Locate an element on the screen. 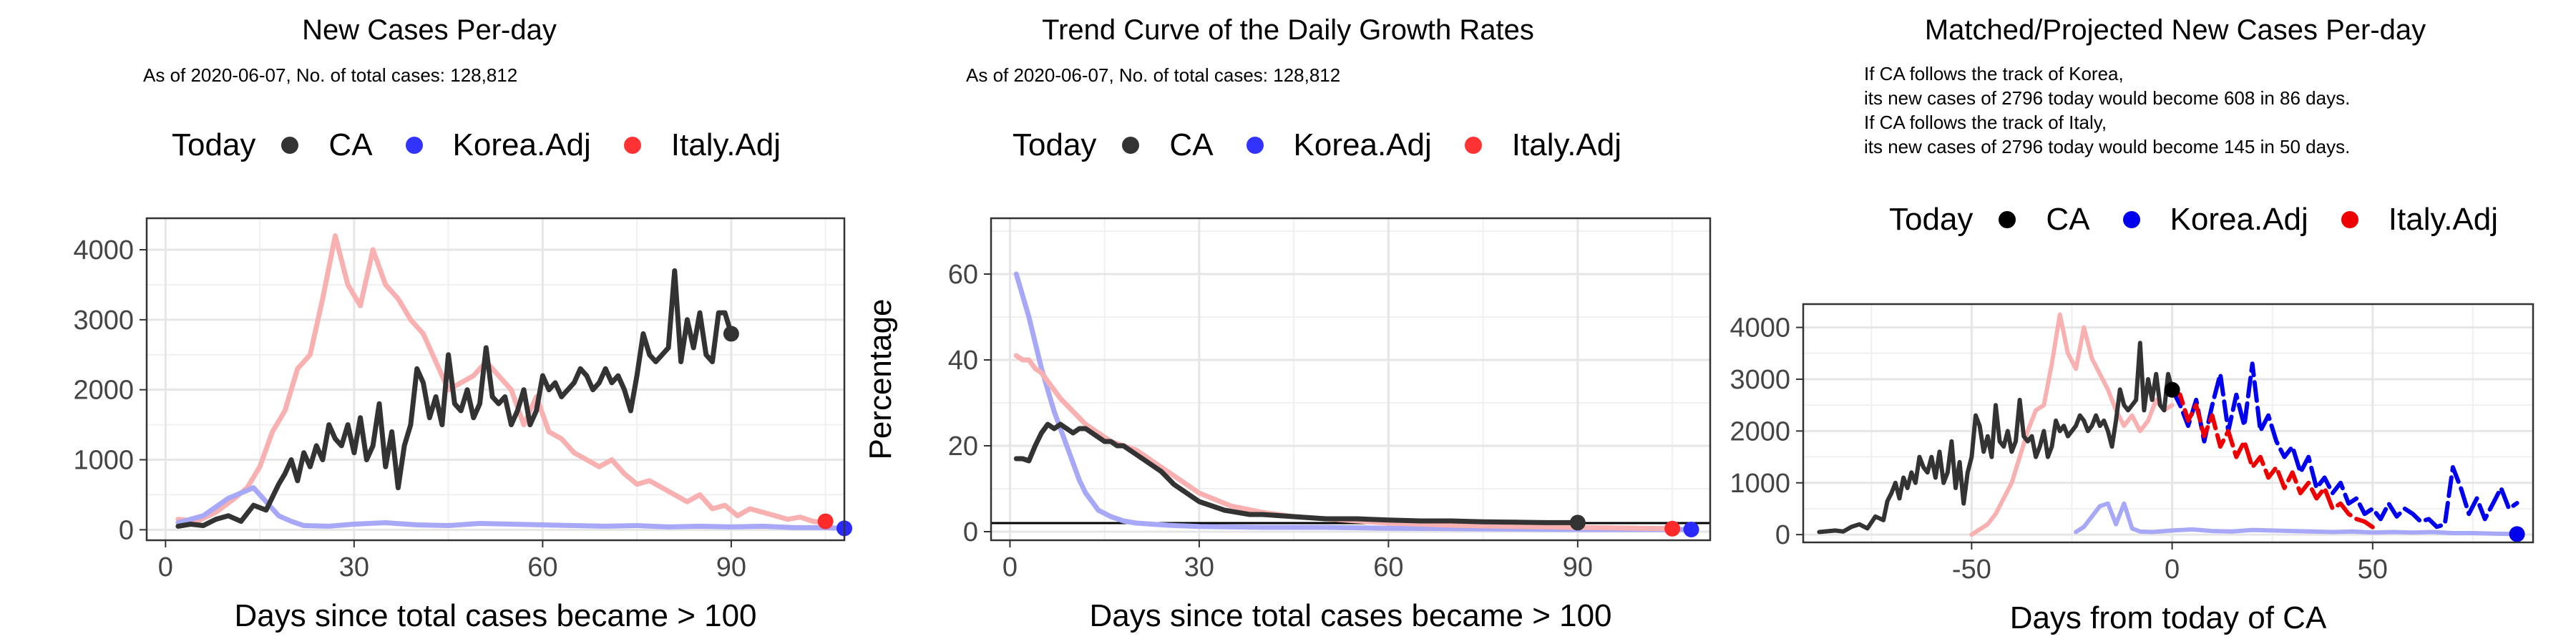  chart-title: Trend Curve of the Daily Growth Rates is located at coordinates (1288, 30).